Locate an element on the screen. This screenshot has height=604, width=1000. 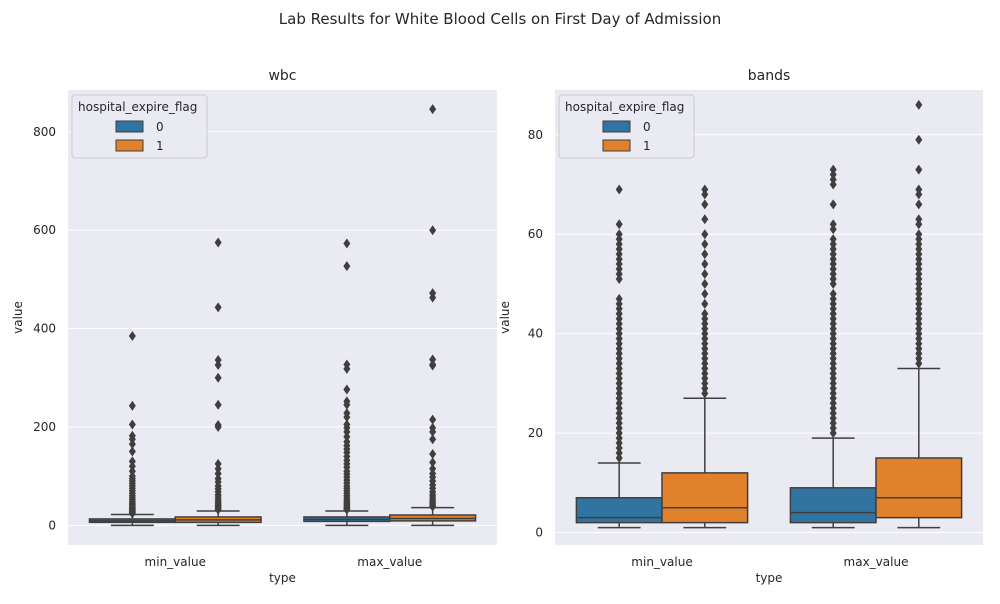
x-tick-label: min_value is located at coordinates (175, 562).